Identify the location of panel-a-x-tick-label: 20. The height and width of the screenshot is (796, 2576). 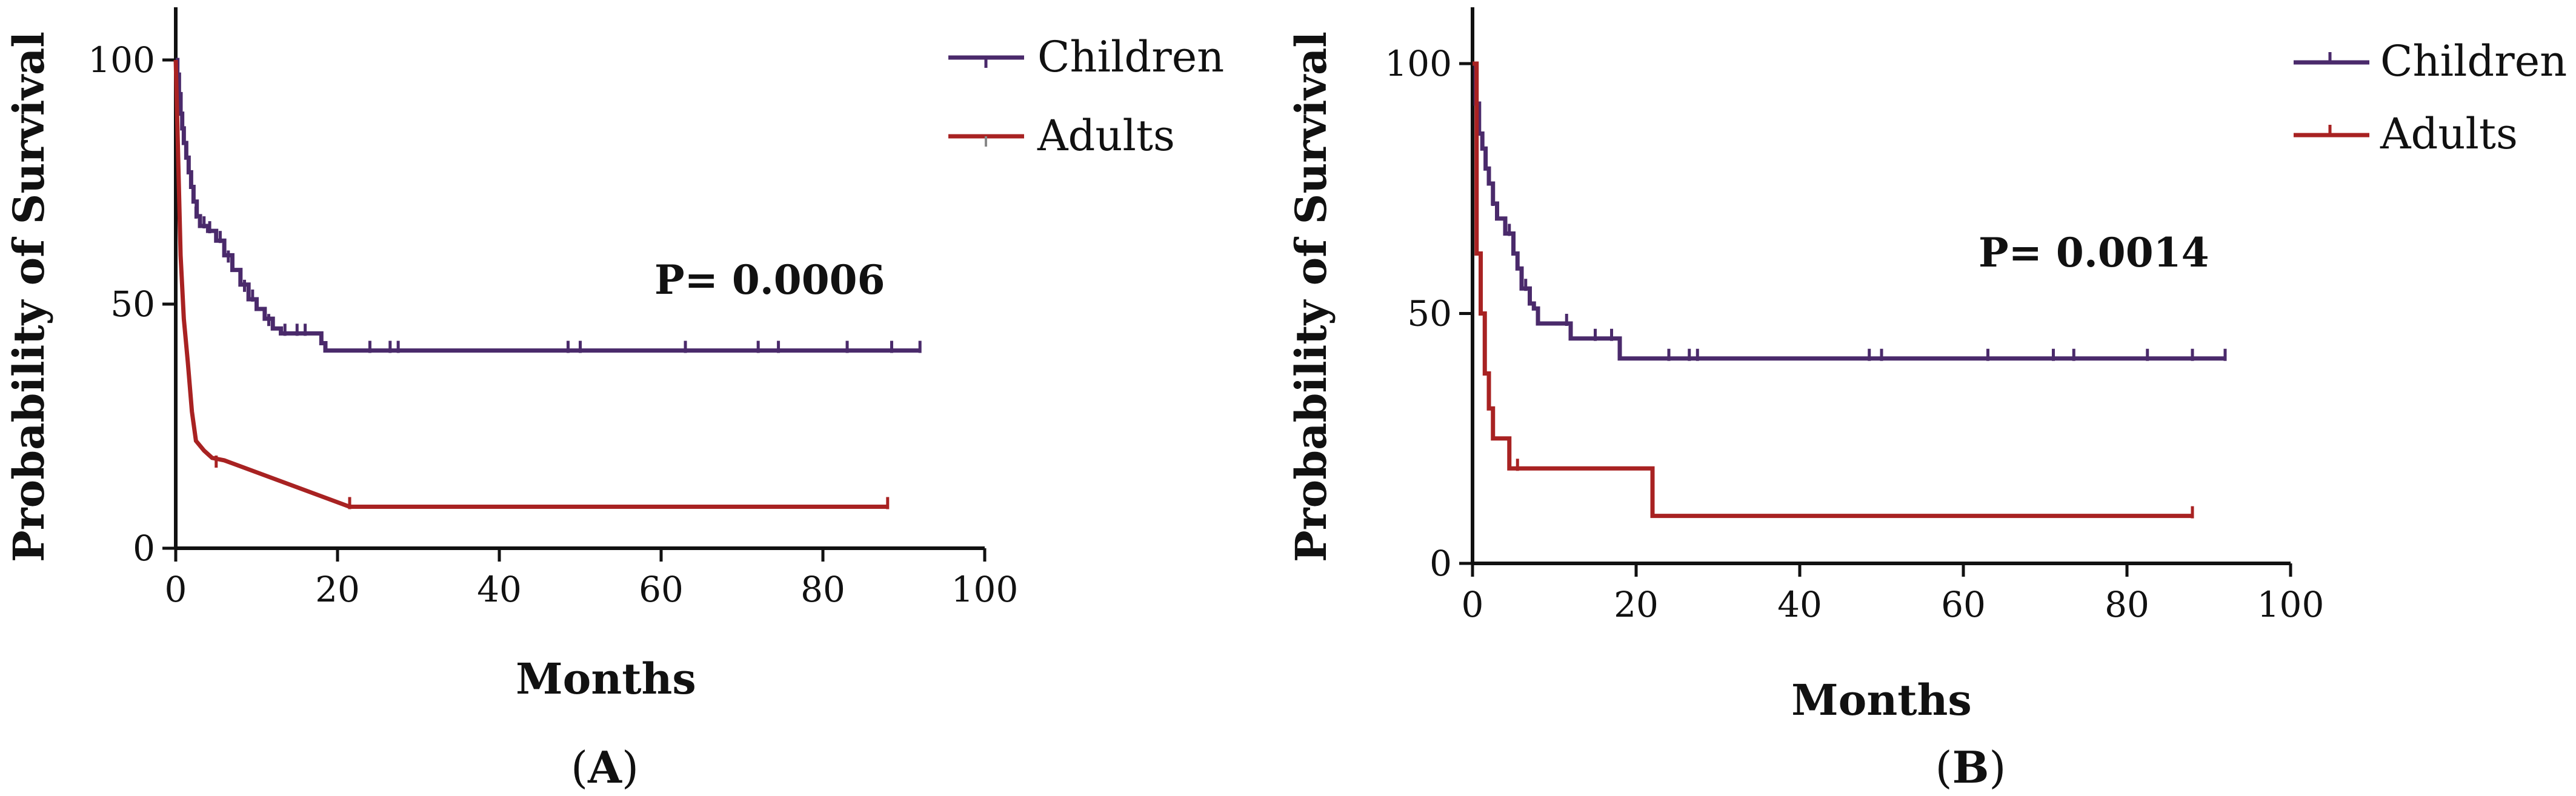
(337, 589).